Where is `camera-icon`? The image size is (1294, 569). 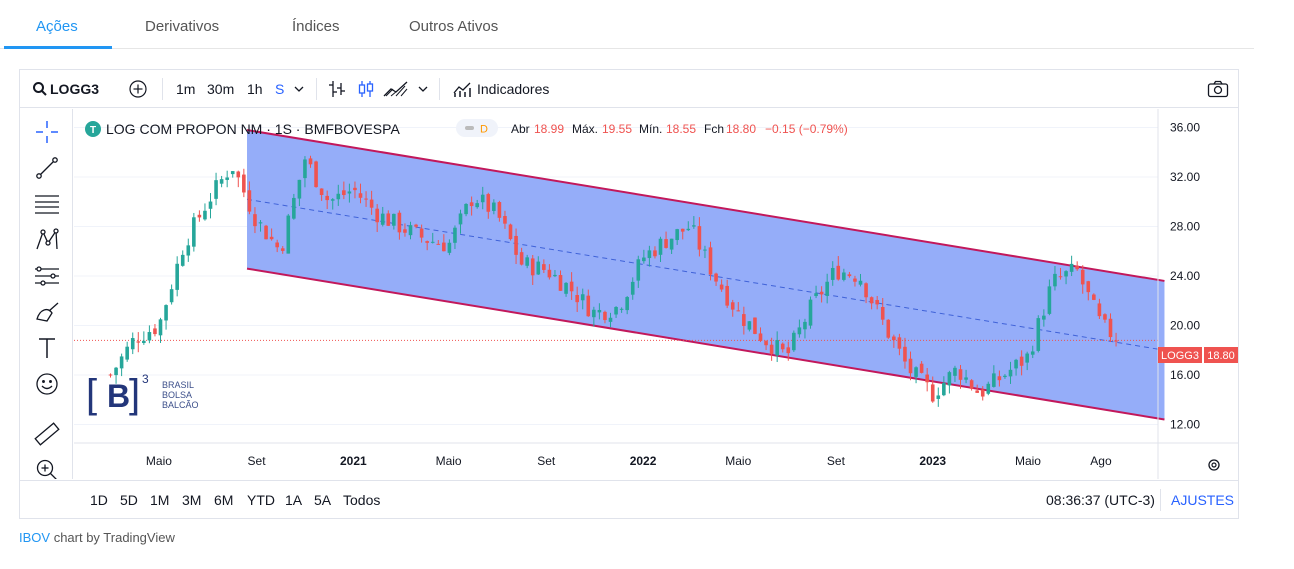
camera-icon is located at coordinates (1218, 89).